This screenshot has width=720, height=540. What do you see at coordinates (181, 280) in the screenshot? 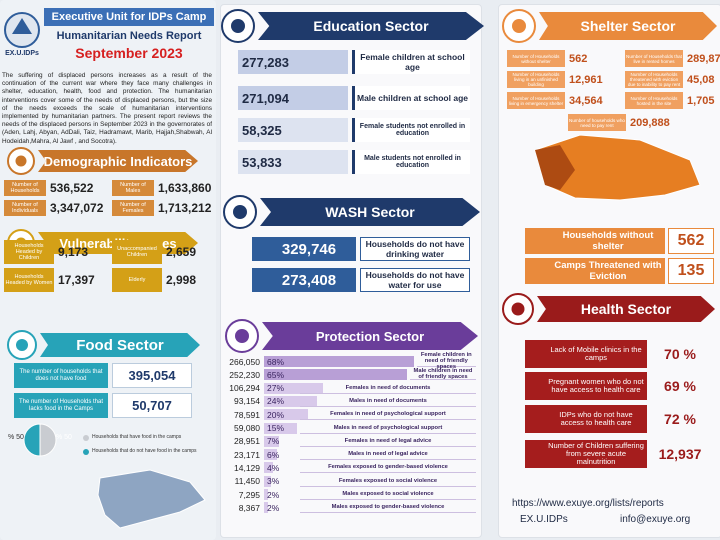
I see `card-value: 2,998` at bounding box center [181, 280].